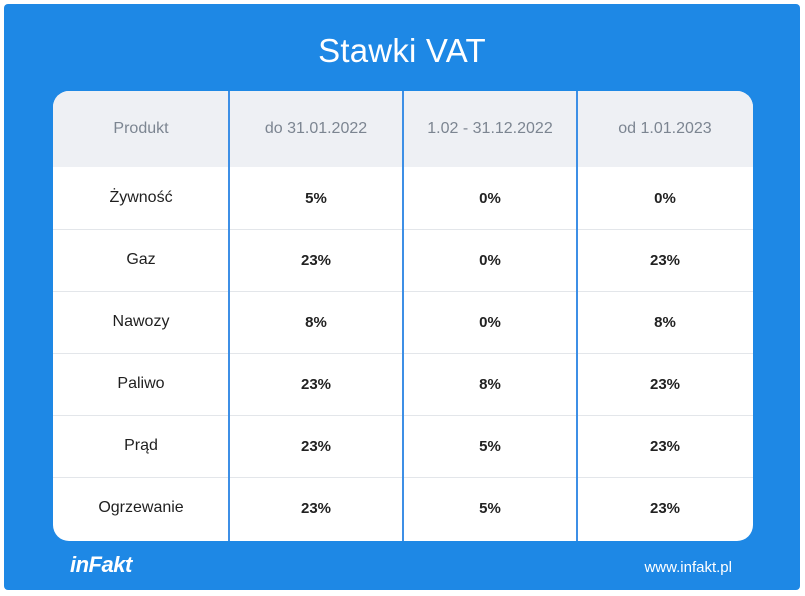  I want to click on header-cell: Produkt, so click(141, 128).